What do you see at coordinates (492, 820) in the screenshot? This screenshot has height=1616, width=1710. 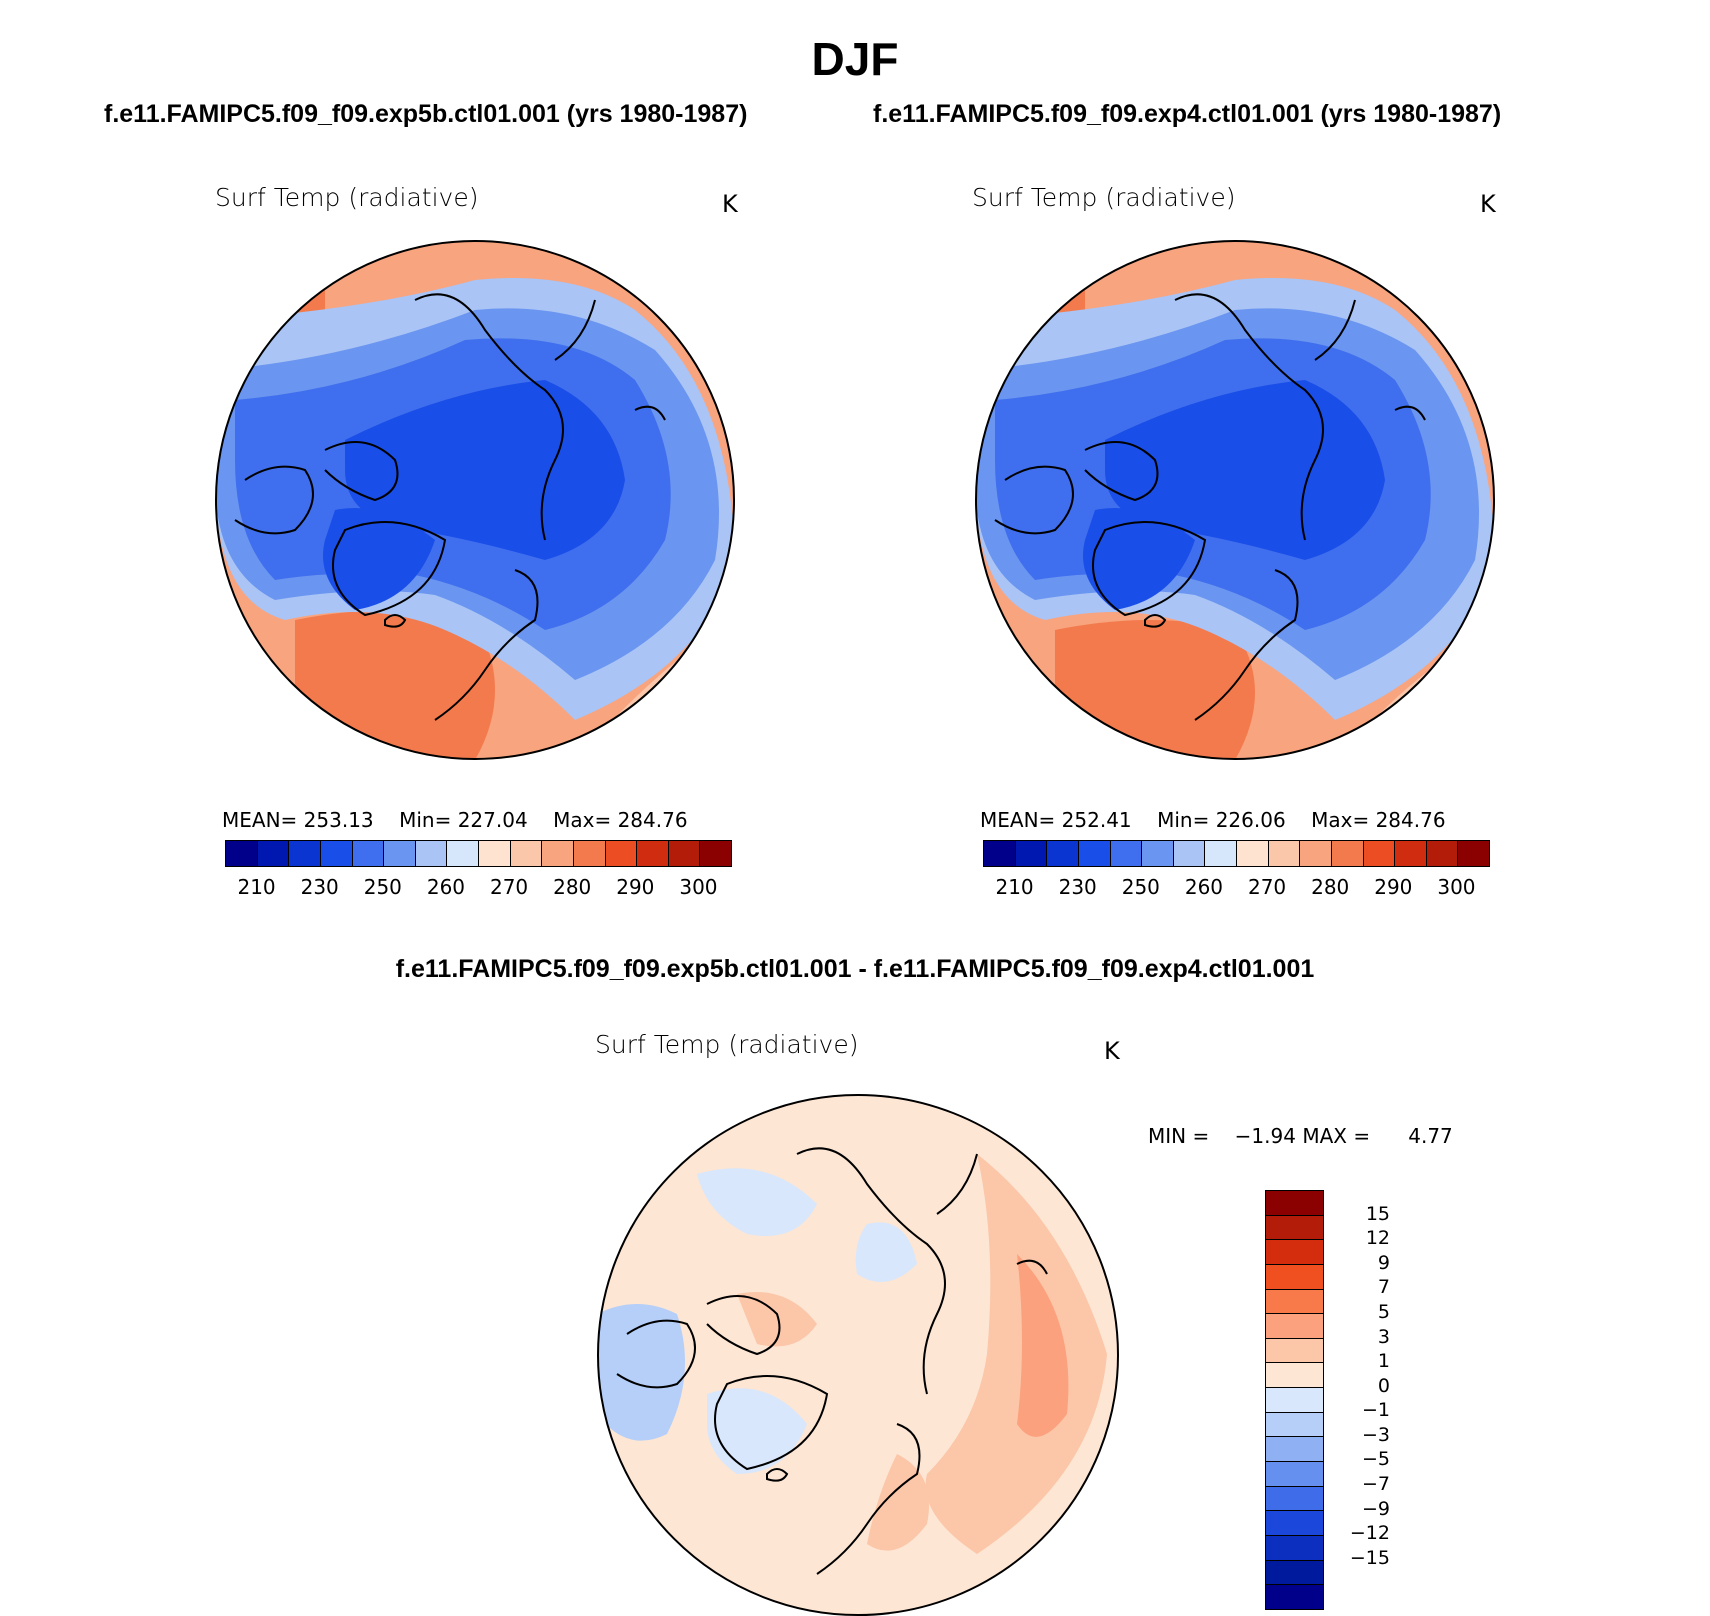 I see `left-min-value: 227.04` at bounding box center [492, 820].